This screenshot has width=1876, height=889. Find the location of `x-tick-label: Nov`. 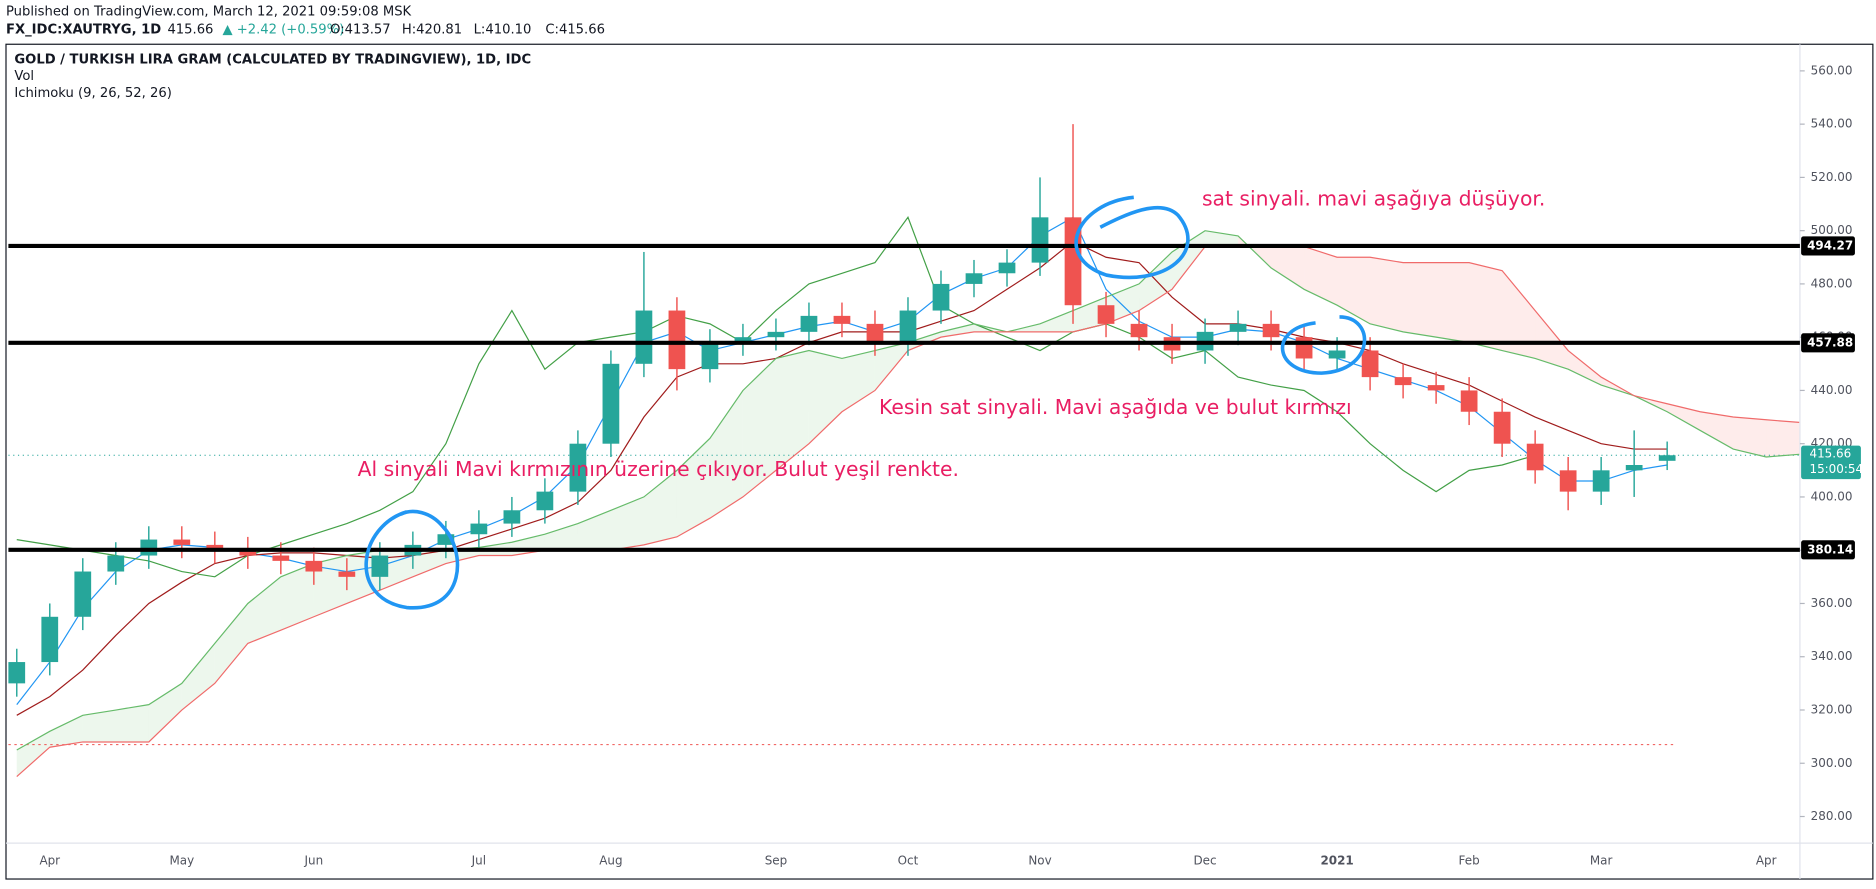

x-tick-label: Nov is located at coordinates (1039, 861).